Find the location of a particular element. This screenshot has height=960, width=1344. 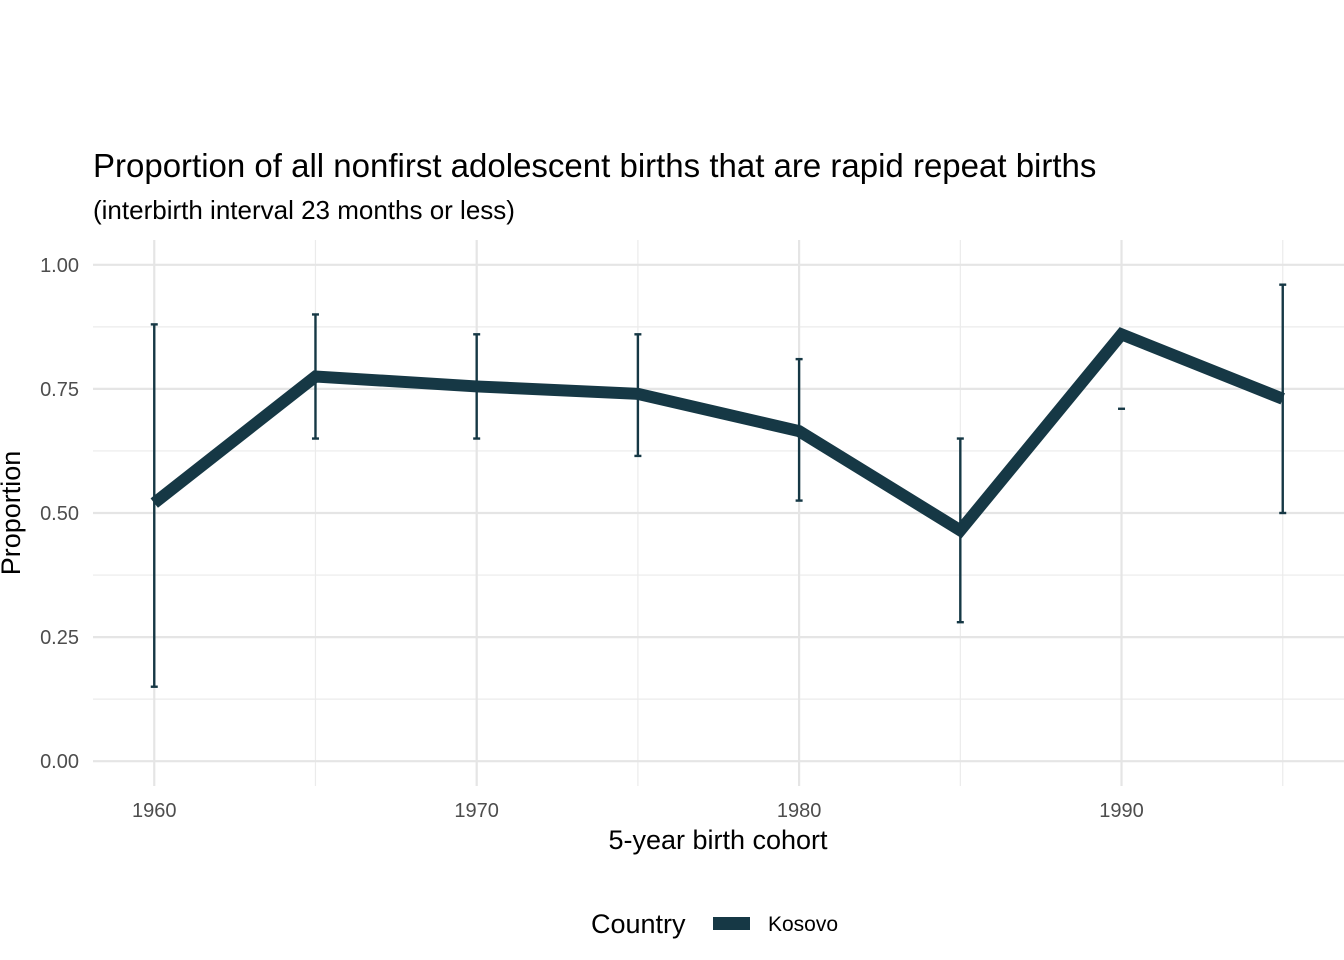

y-tick-label: 1.00 is located at coordinates (59, 266).